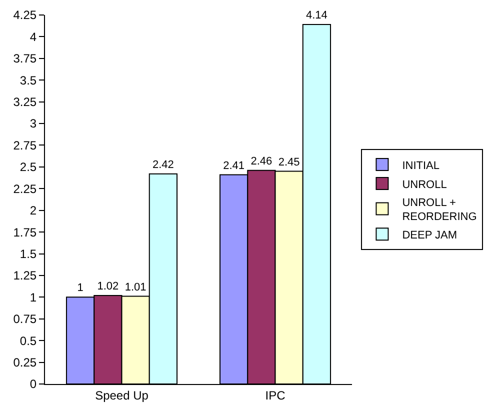 This screenshot has height=414, width=495. What do you see at coordinates (25, 145) in the screenshot?
I see `y-tick-label: 2.75` at bounding box center [25, 145].